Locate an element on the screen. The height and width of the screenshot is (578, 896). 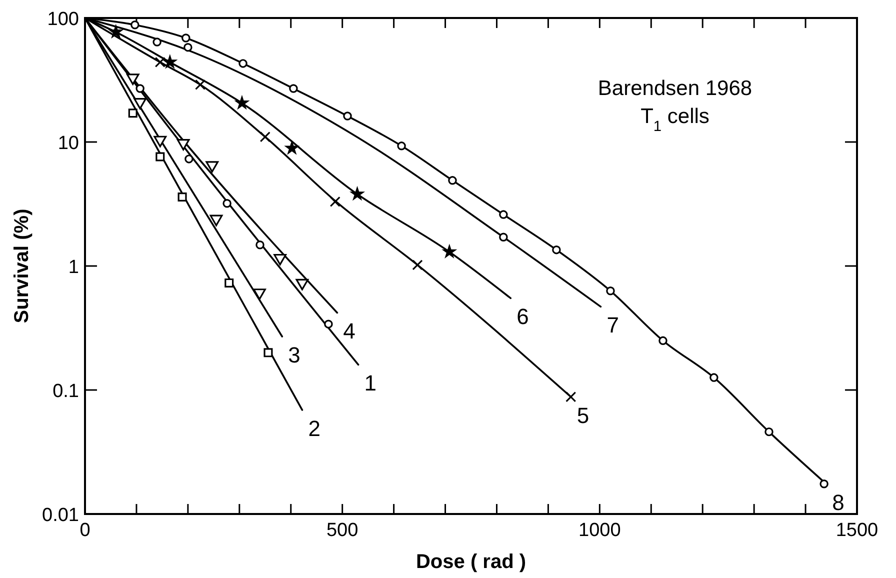
x-tick-label: 1500 is located at coordinates (857, 530).